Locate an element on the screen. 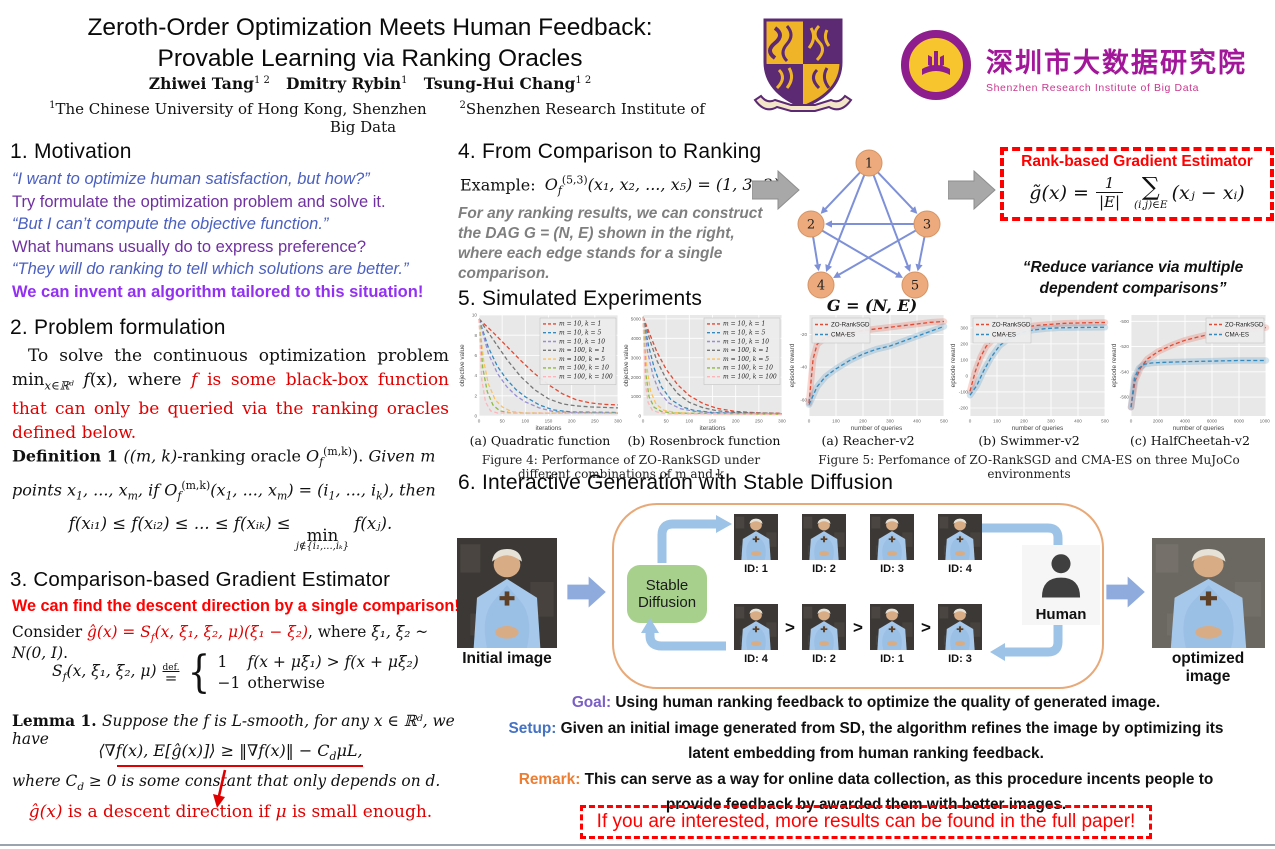 The image size is (1275, 849). svg-text: -500 is located at coordinates (1125, 321).